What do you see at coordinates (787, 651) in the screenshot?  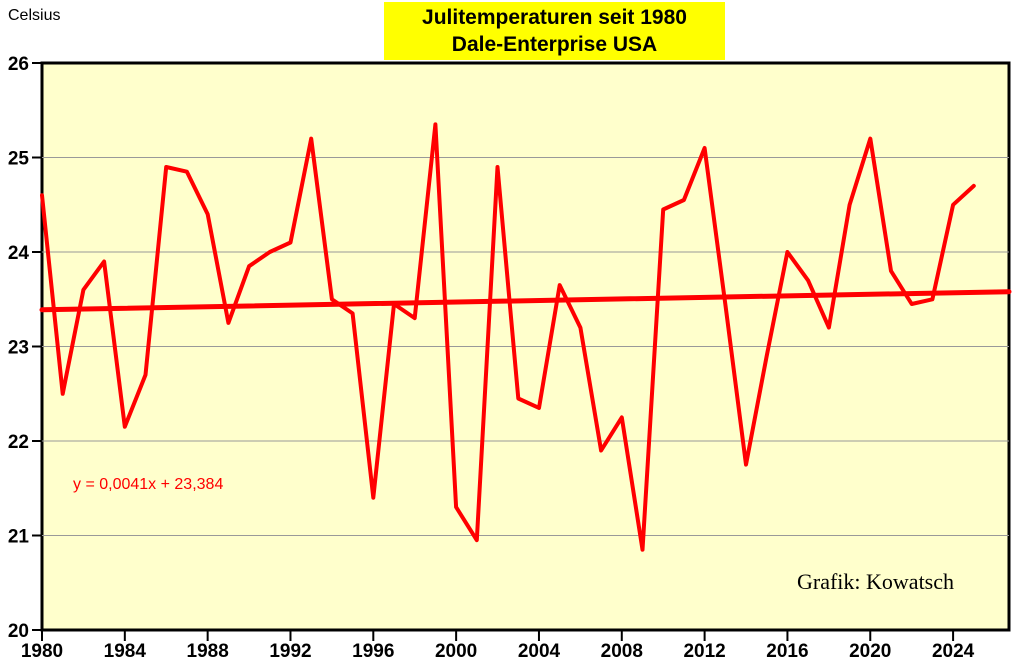 I see `x-tick-label: 2016` at bounding box center [787, 651].